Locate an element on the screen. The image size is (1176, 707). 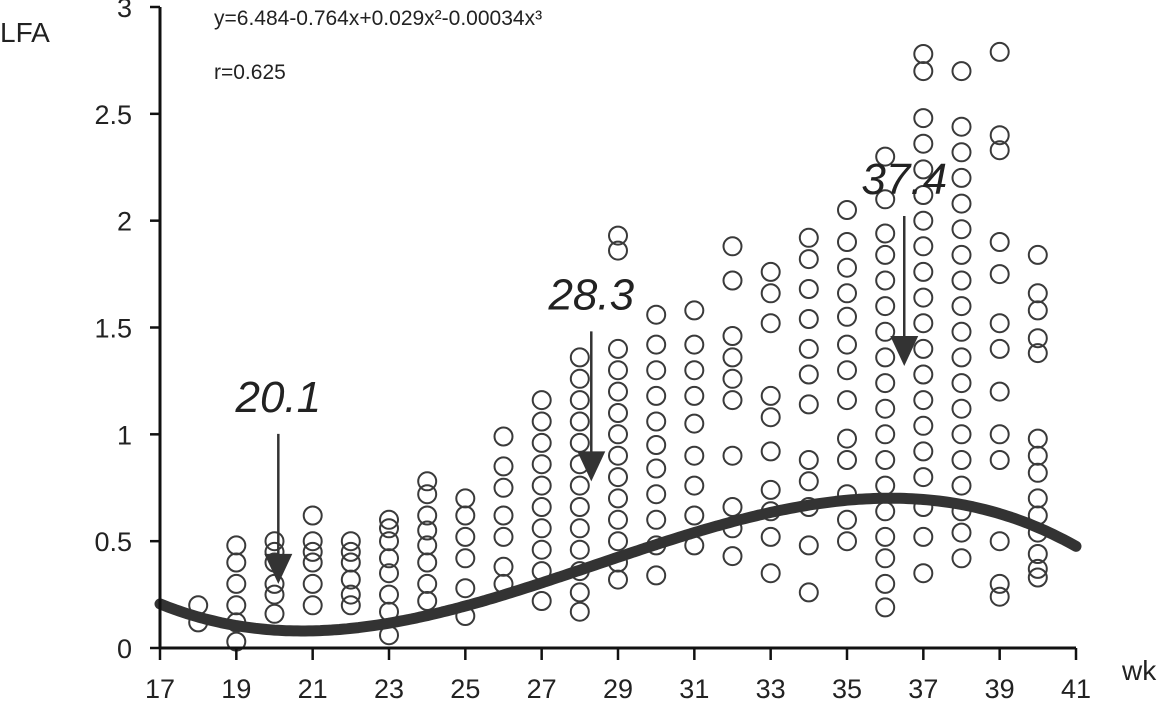
y-tick-label: 0 is located at coordinates (124, 649).